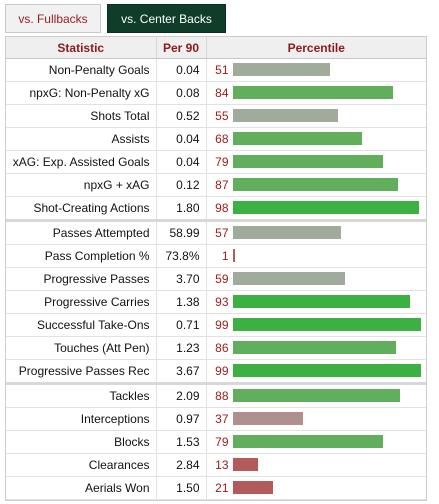 The width and height of the screenshot is (439, 504). I want to click on stat-name: Progressive Passes Rec, so click(81, 372).